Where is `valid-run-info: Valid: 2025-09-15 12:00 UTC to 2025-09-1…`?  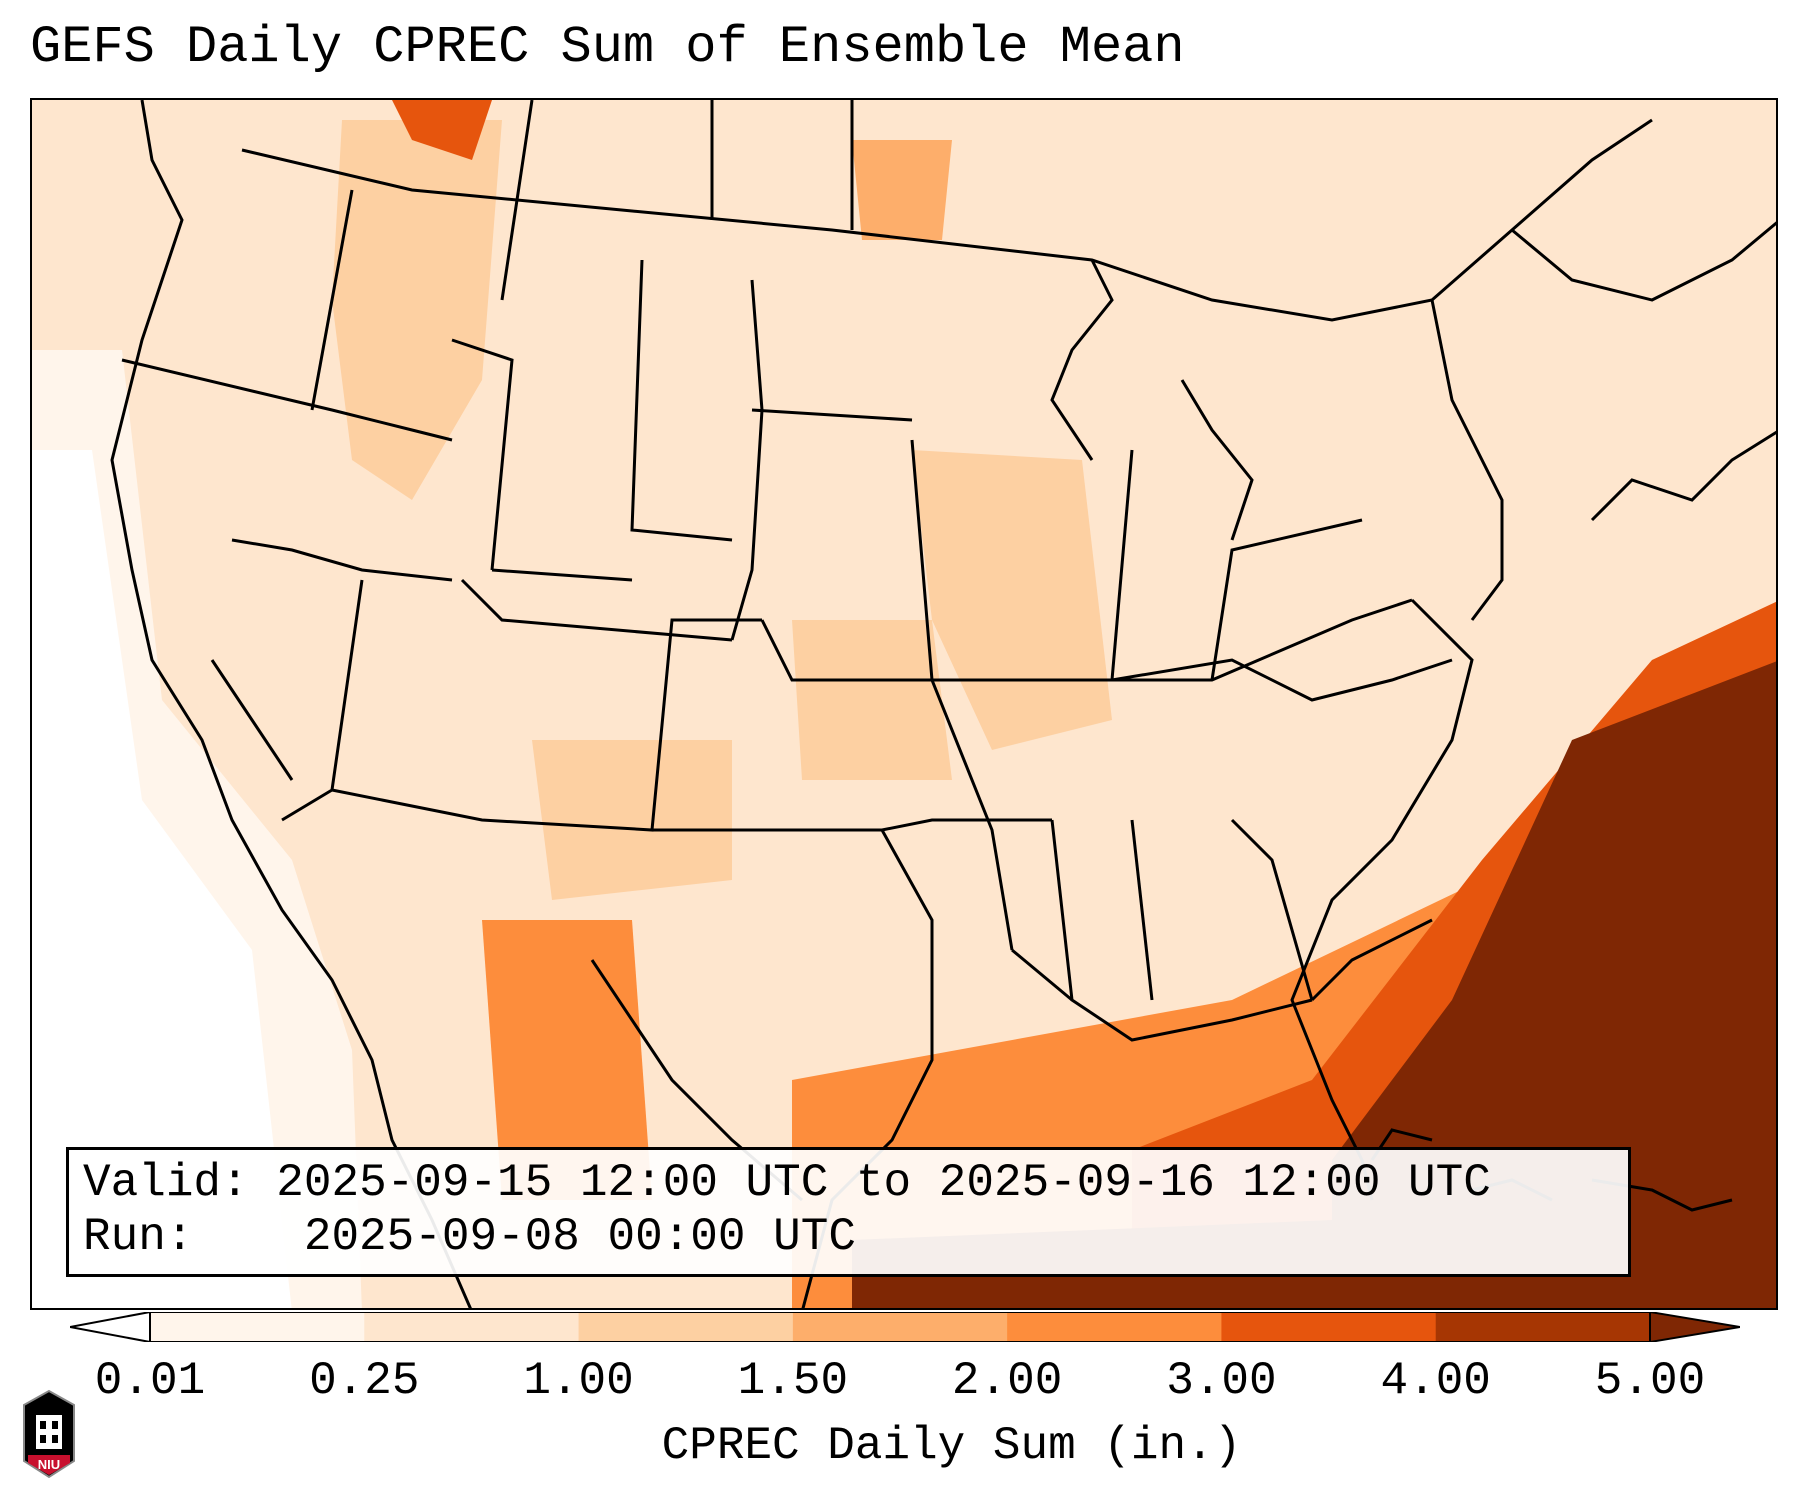 valid-run-info: Valid: 2025-09-15 12:00 UTC to 2025-09-1… is located at coordinates (848, 1212).